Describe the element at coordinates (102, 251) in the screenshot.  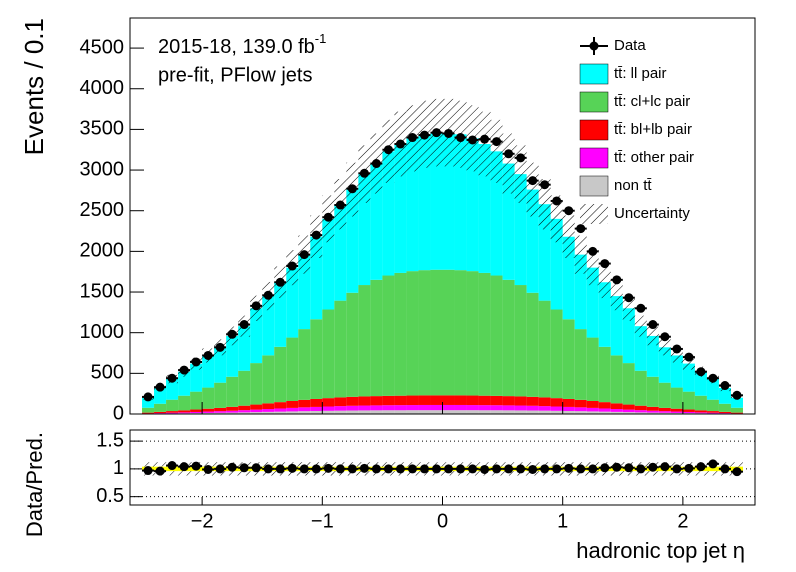
I see `y-tick-label: 2000` at that location.